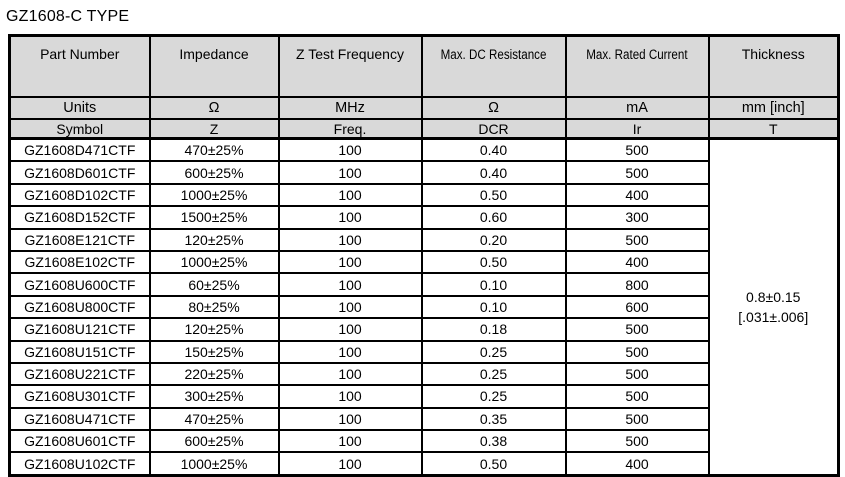 The width and height of the screenshot is (845, 477). What do you see at coordinates (493, 329) in the screenshot?
I see `dcr-cell: 0.18` at bounding box center [493, 329].